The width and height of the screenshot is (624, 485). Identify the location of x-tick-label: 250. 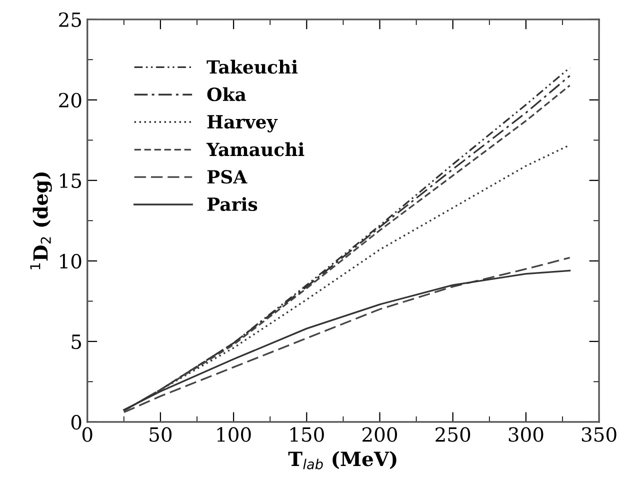
(453, 434).